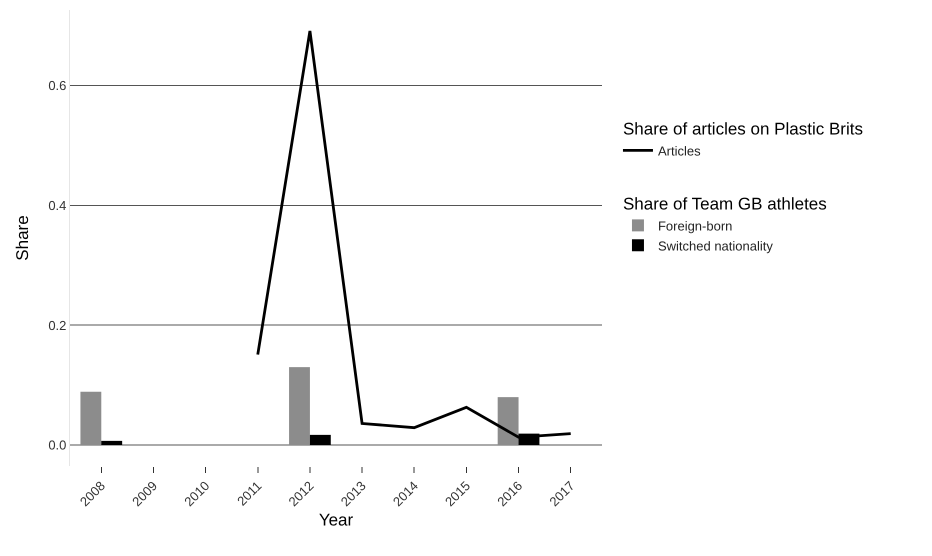  Describe the element at coordinates (680, 150) in the screenshot. I see `legend-label: Articles` at that location.